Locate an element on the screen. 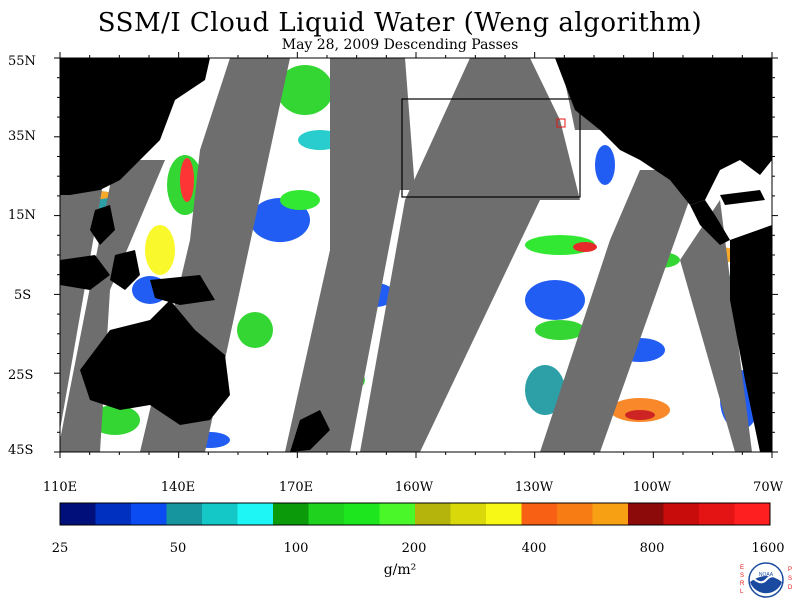 The width and height of the screenshot is (800, 600). colorbar is located at coordinates (415, 514).